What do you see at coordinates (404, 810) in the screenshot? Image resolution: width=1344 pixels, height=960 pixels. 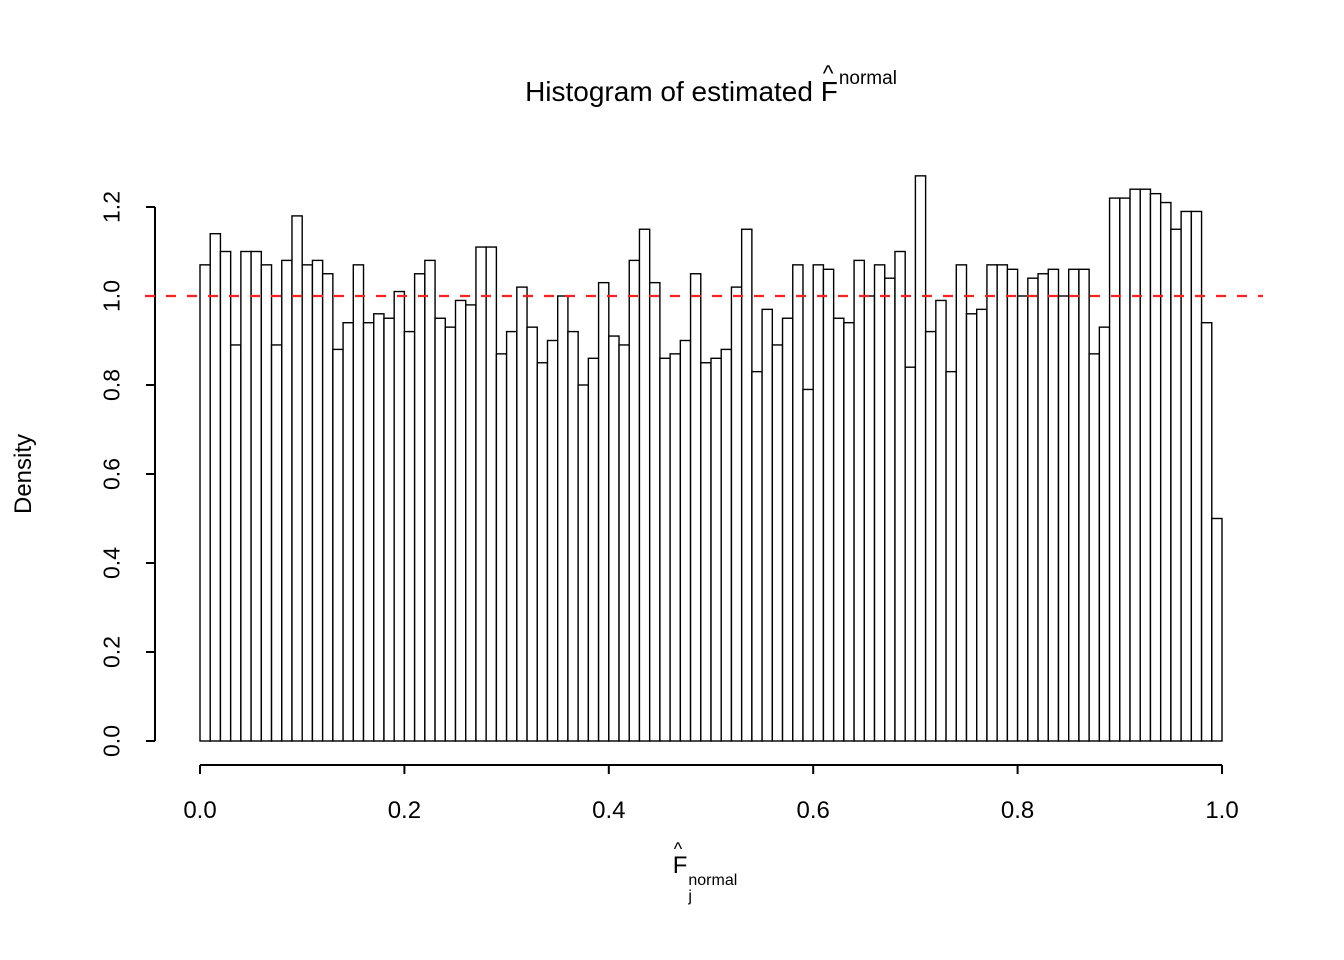 I see `x-tick-label: 0.2` at bounding box center [404, 810].